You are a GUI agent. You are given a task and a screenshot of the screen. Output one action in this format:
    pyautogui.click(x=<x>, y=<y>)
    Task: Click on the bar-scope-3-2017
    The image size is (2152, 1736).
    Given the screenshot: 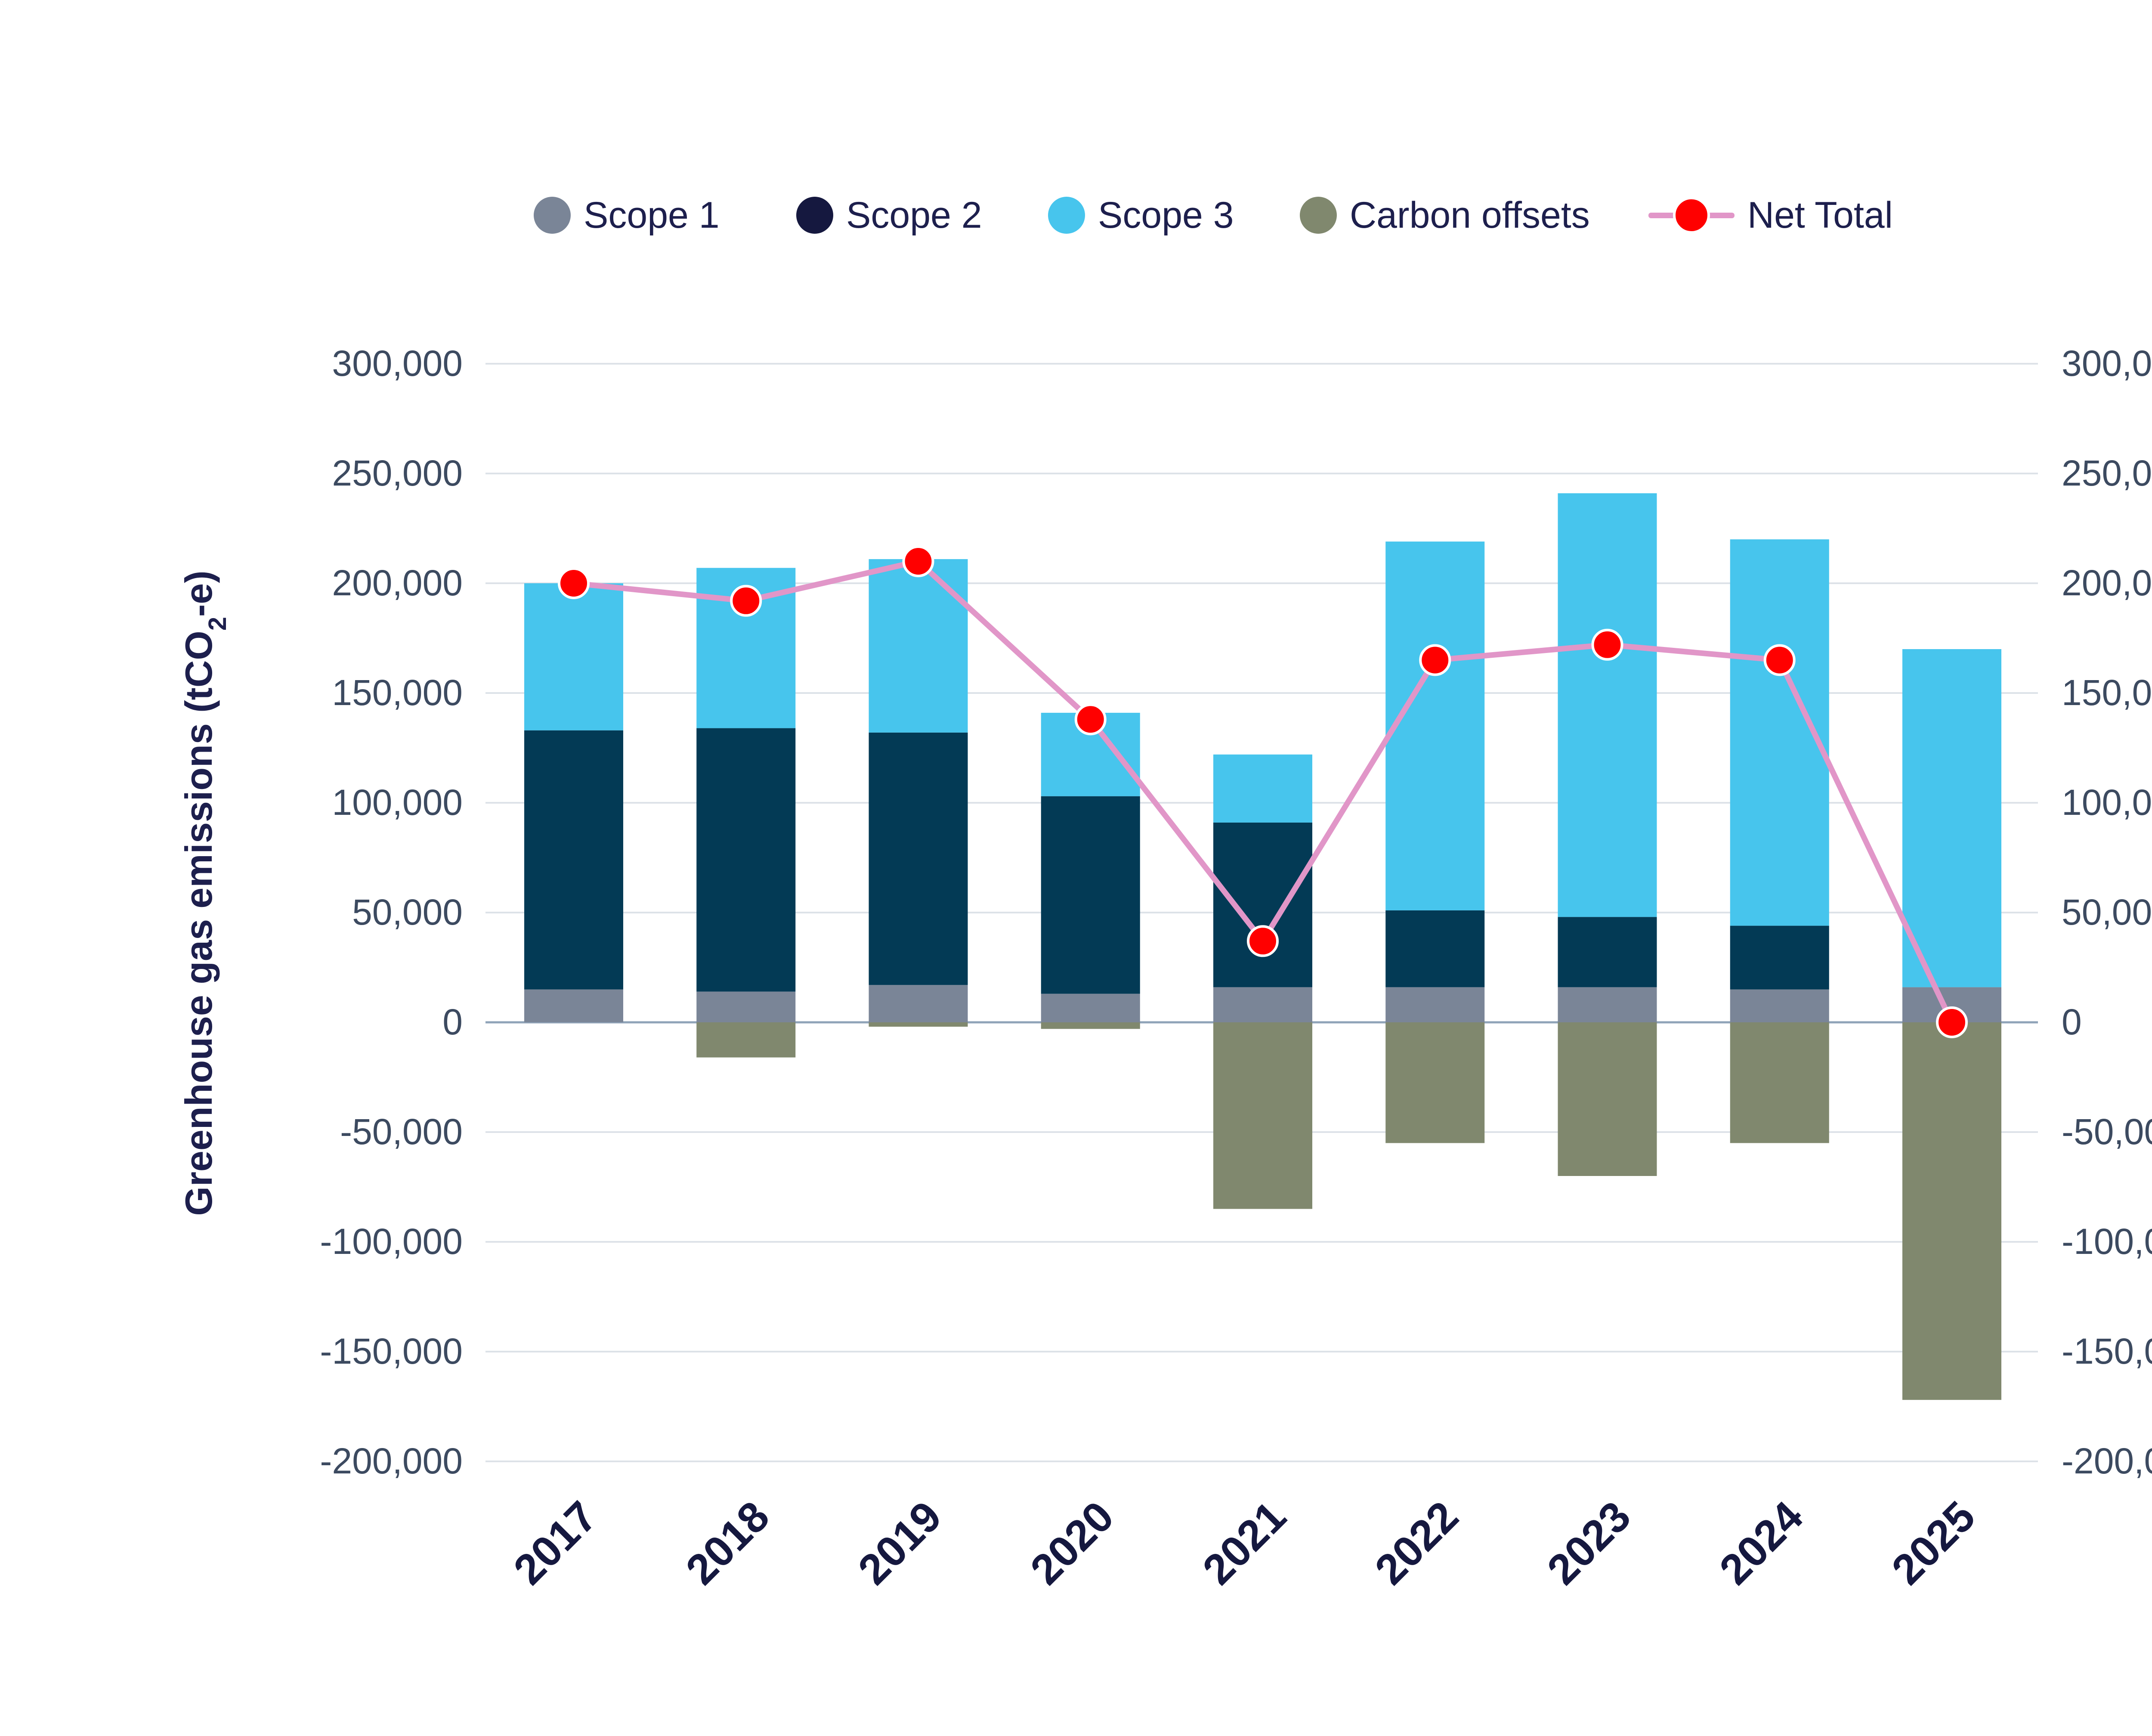 What is the action you would take?
    pyautogui.click(x=573, y=656)
    